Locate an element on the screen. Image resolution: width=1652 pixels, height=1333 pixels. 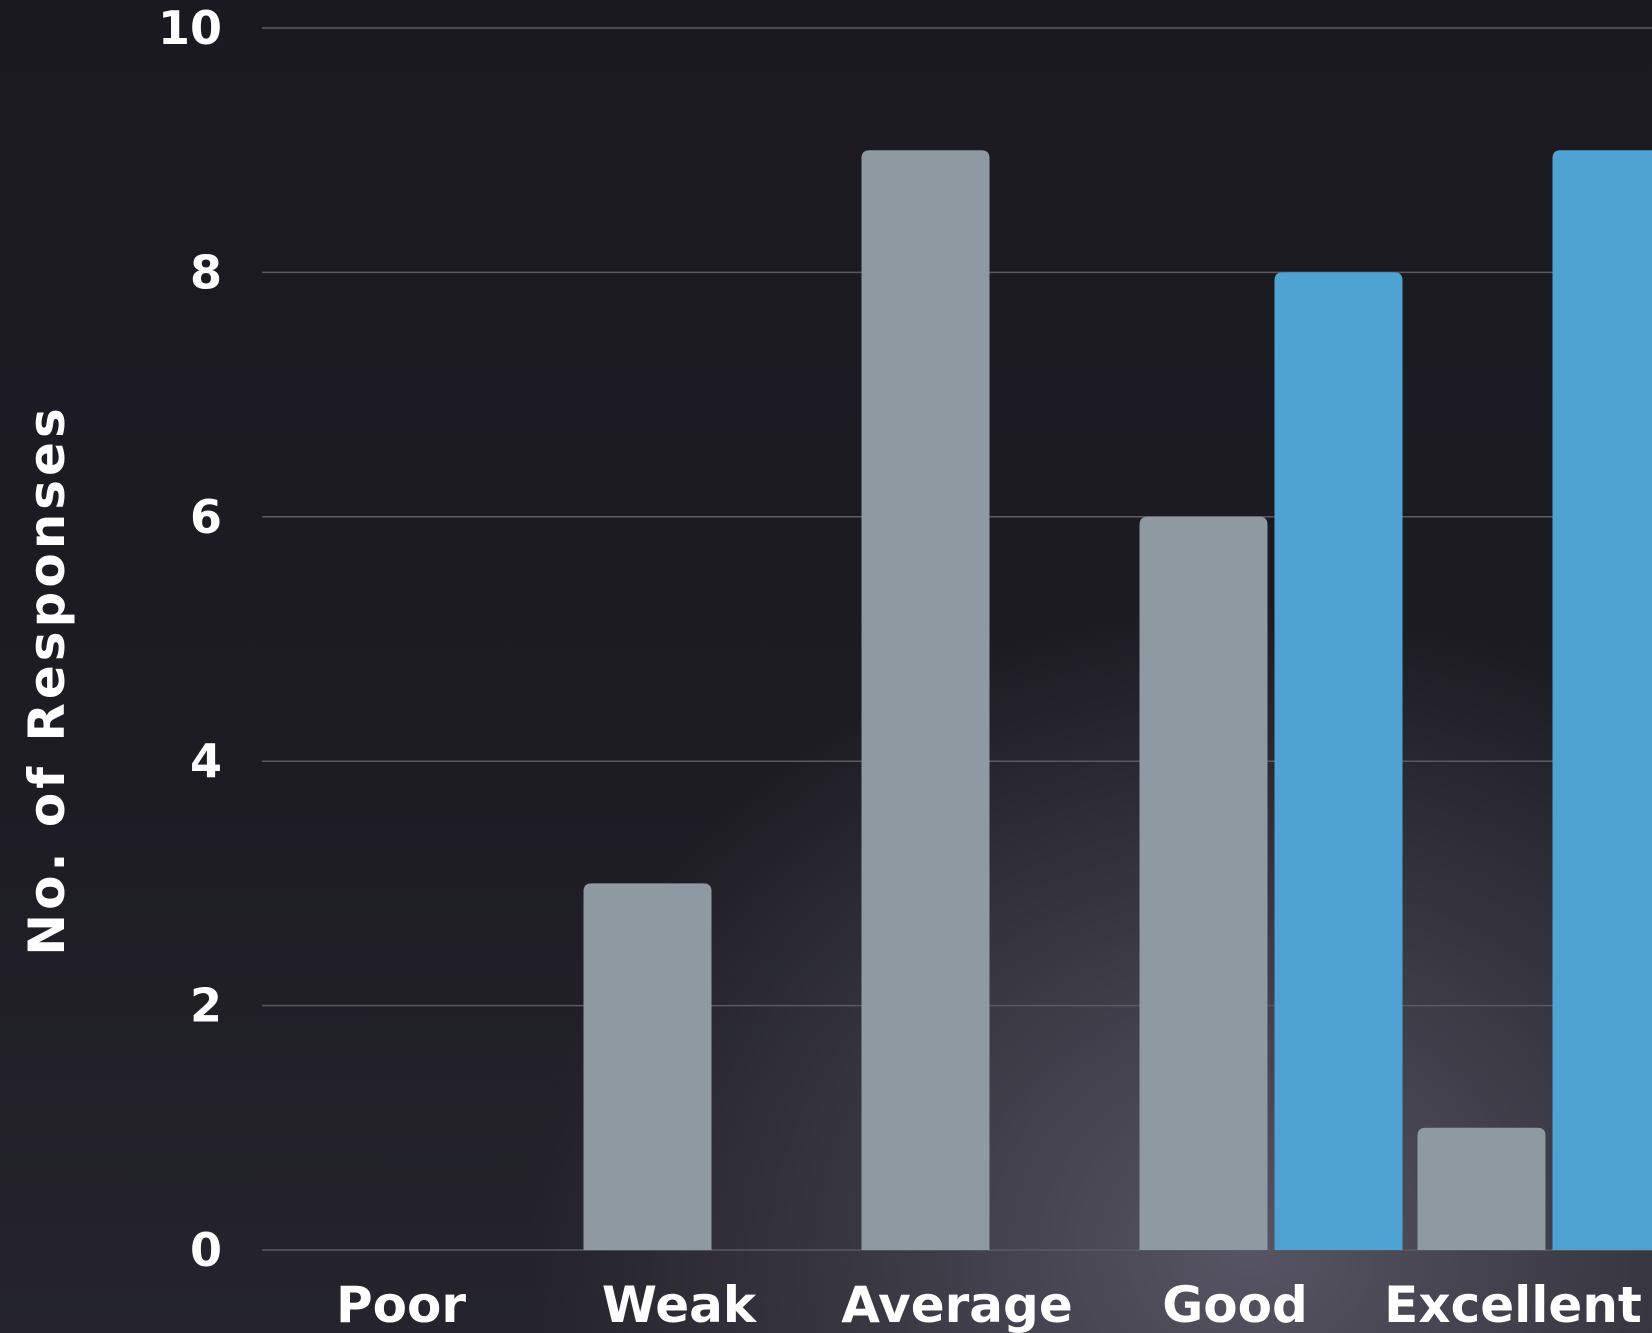
y-tick-label-8: 8 is located at coordinates (206, 272).